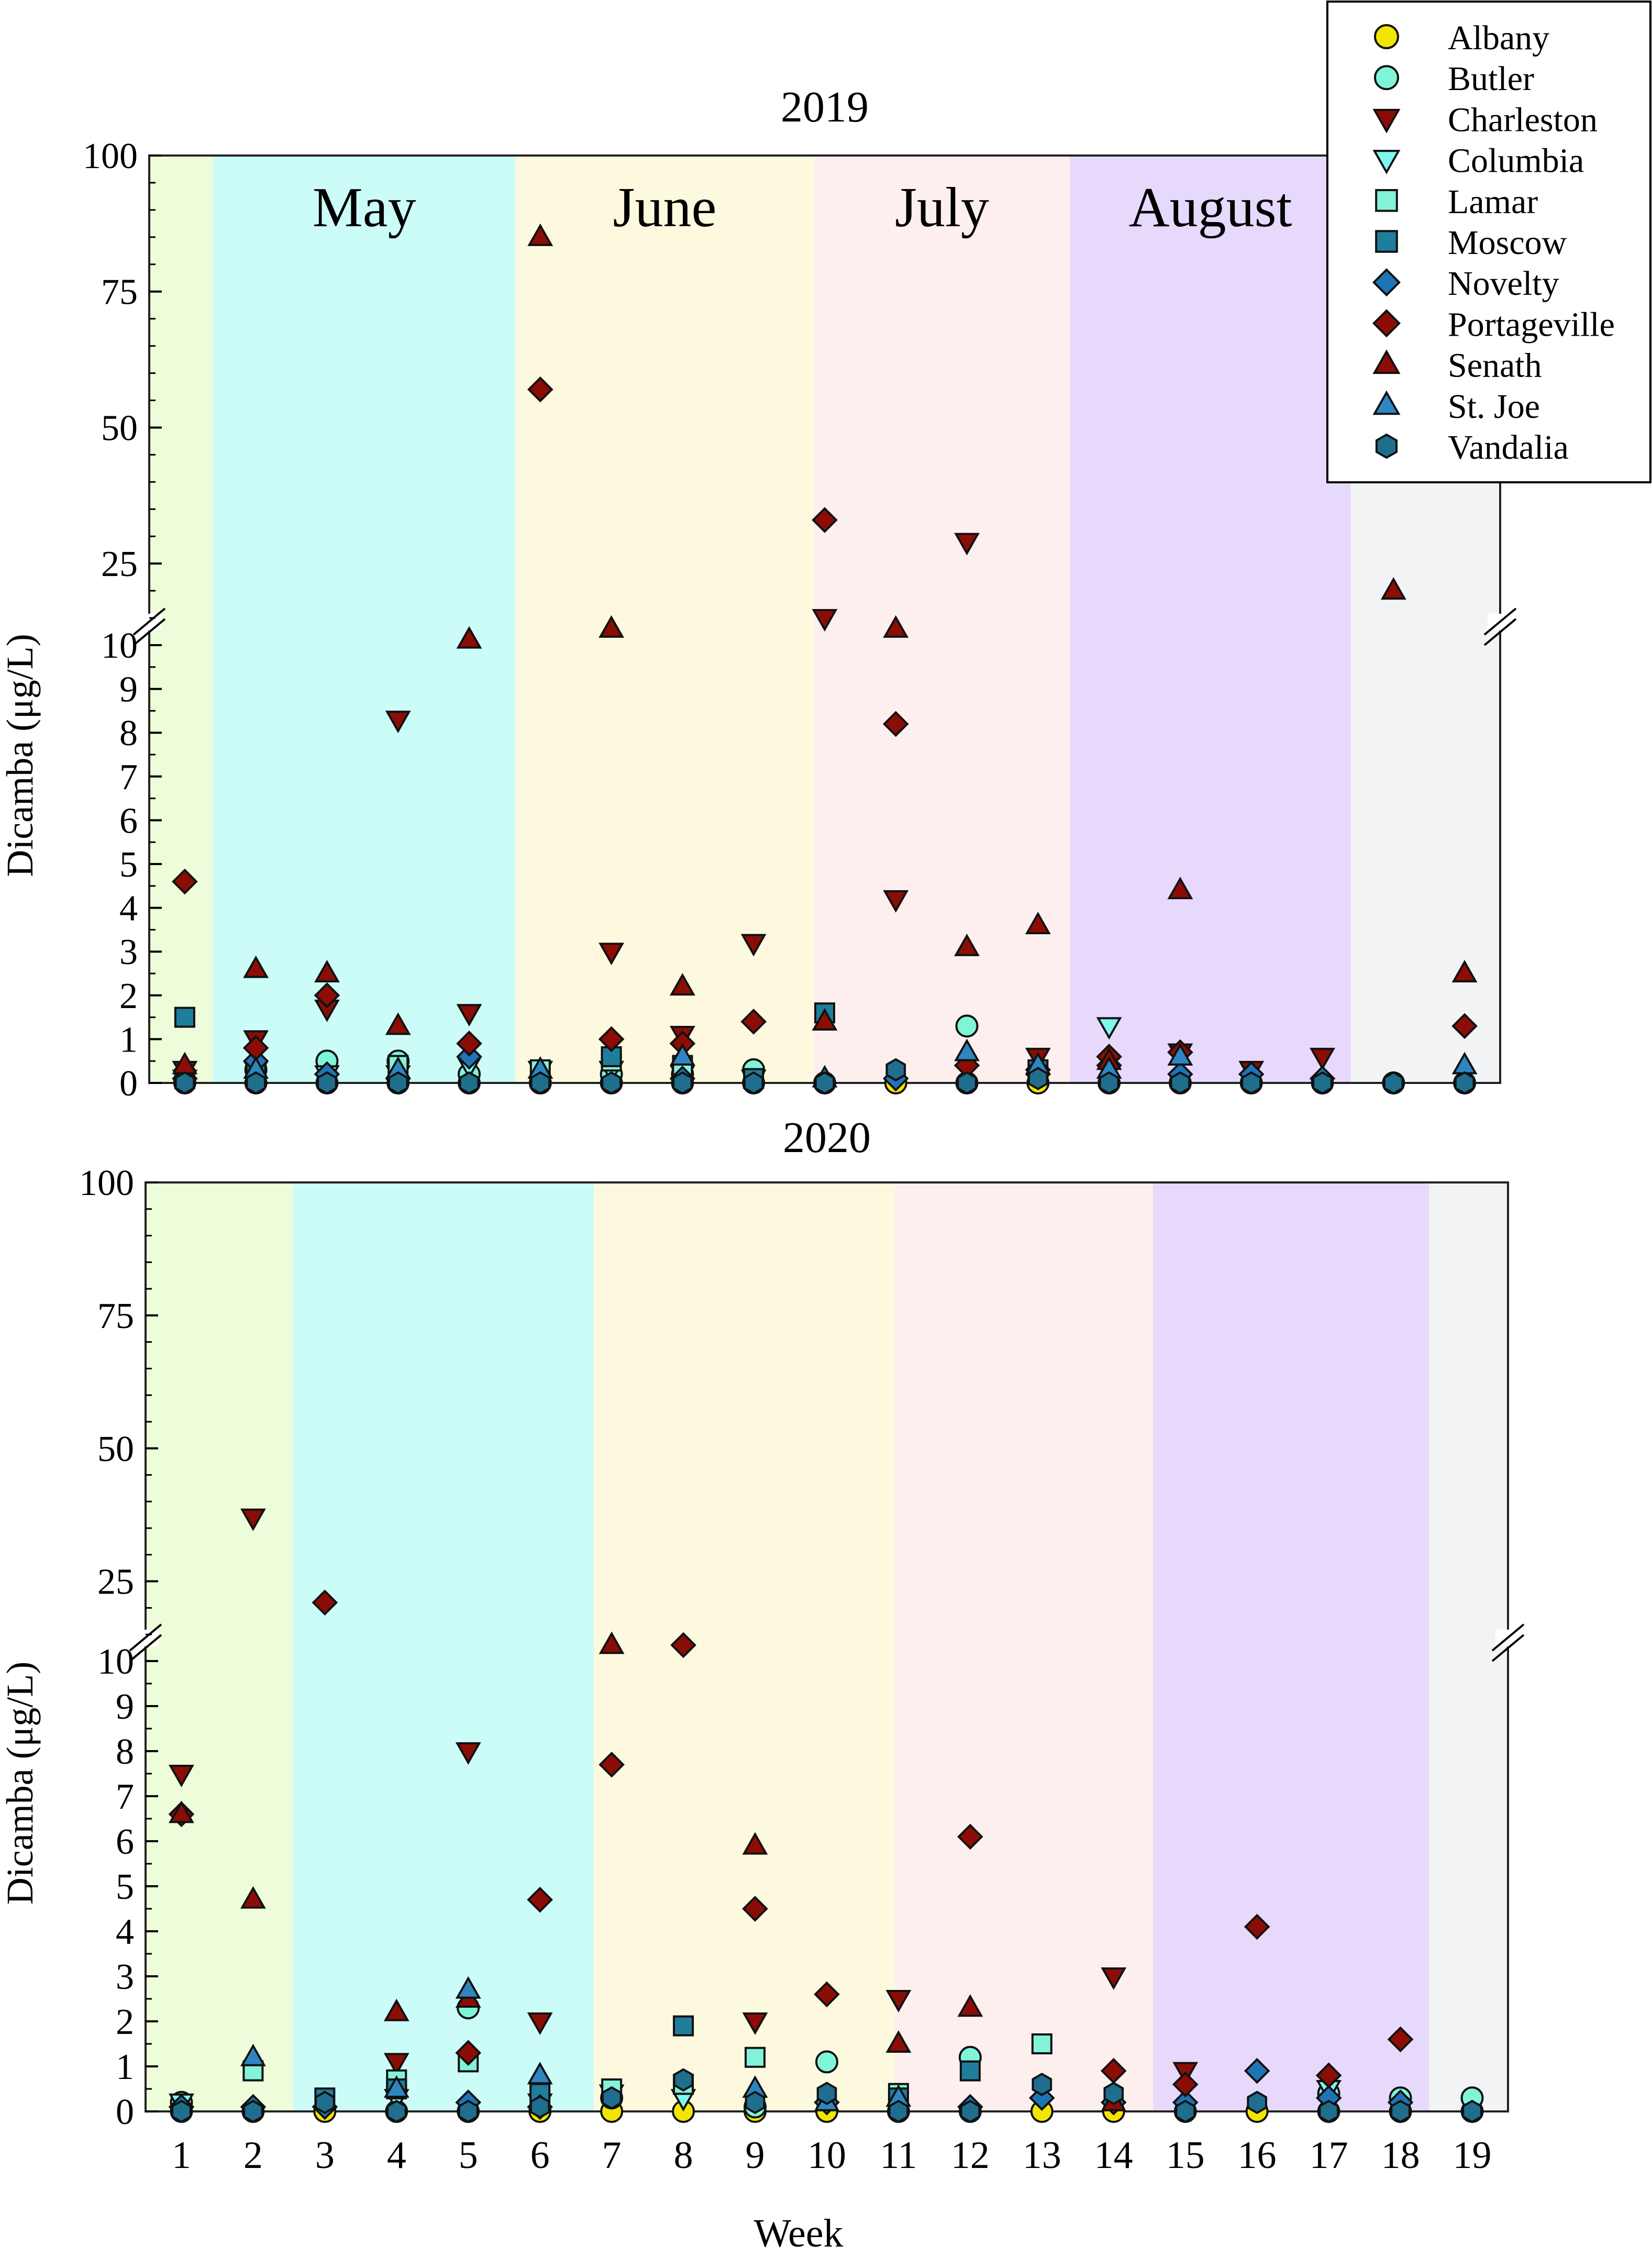  Describe the element at coordinates (1493, 202) in the screenshot. I see `legend-label-lamar: Lamar` at that location.